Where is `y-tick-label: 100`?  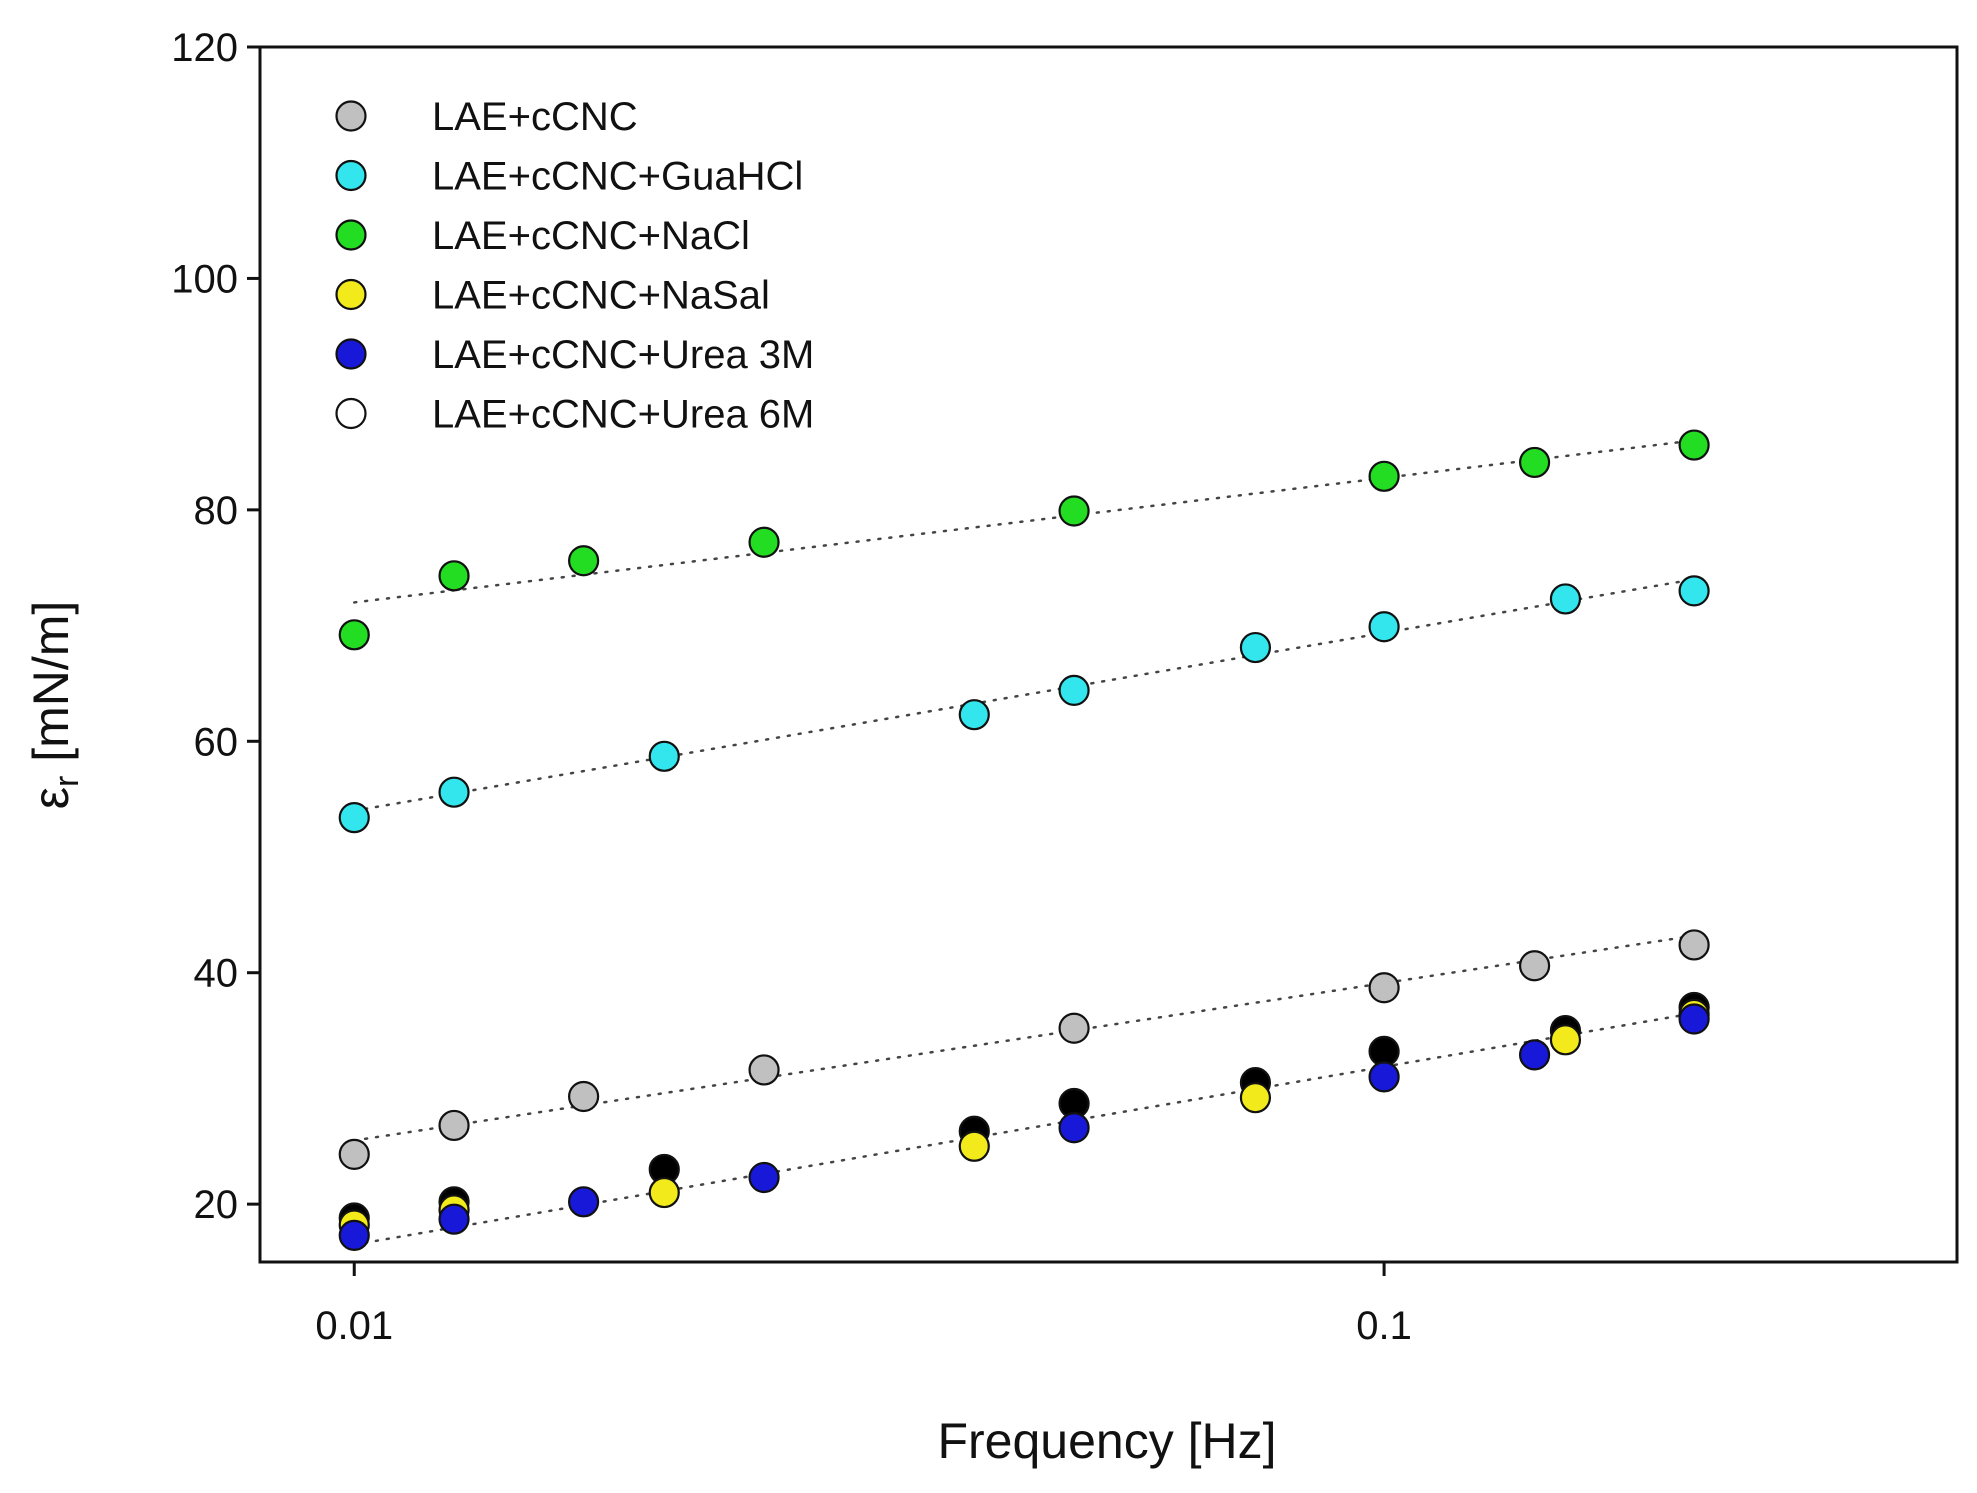
y-tick-label: 100 is located at coordinates (204, 279).